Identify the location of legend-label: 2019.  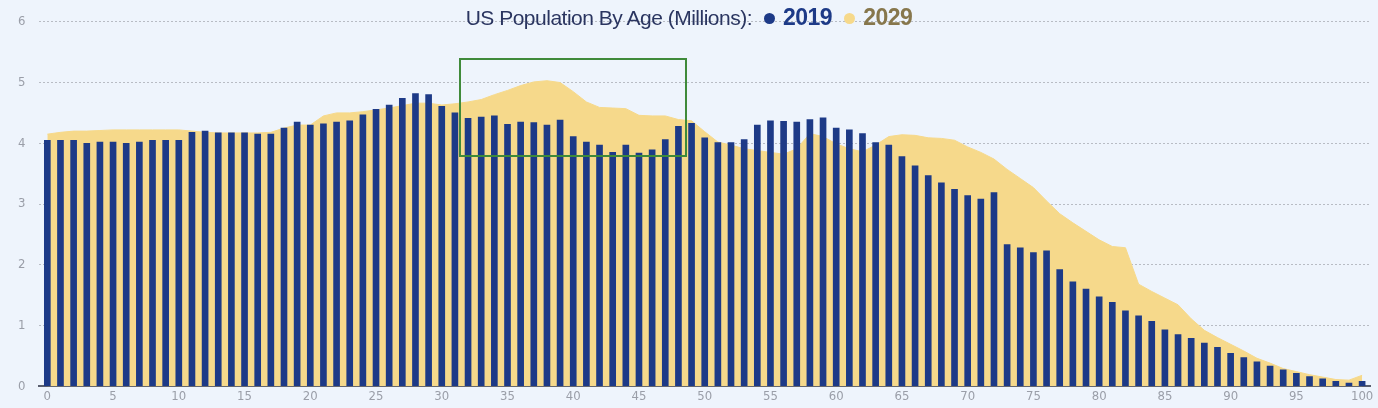
(807, 17).